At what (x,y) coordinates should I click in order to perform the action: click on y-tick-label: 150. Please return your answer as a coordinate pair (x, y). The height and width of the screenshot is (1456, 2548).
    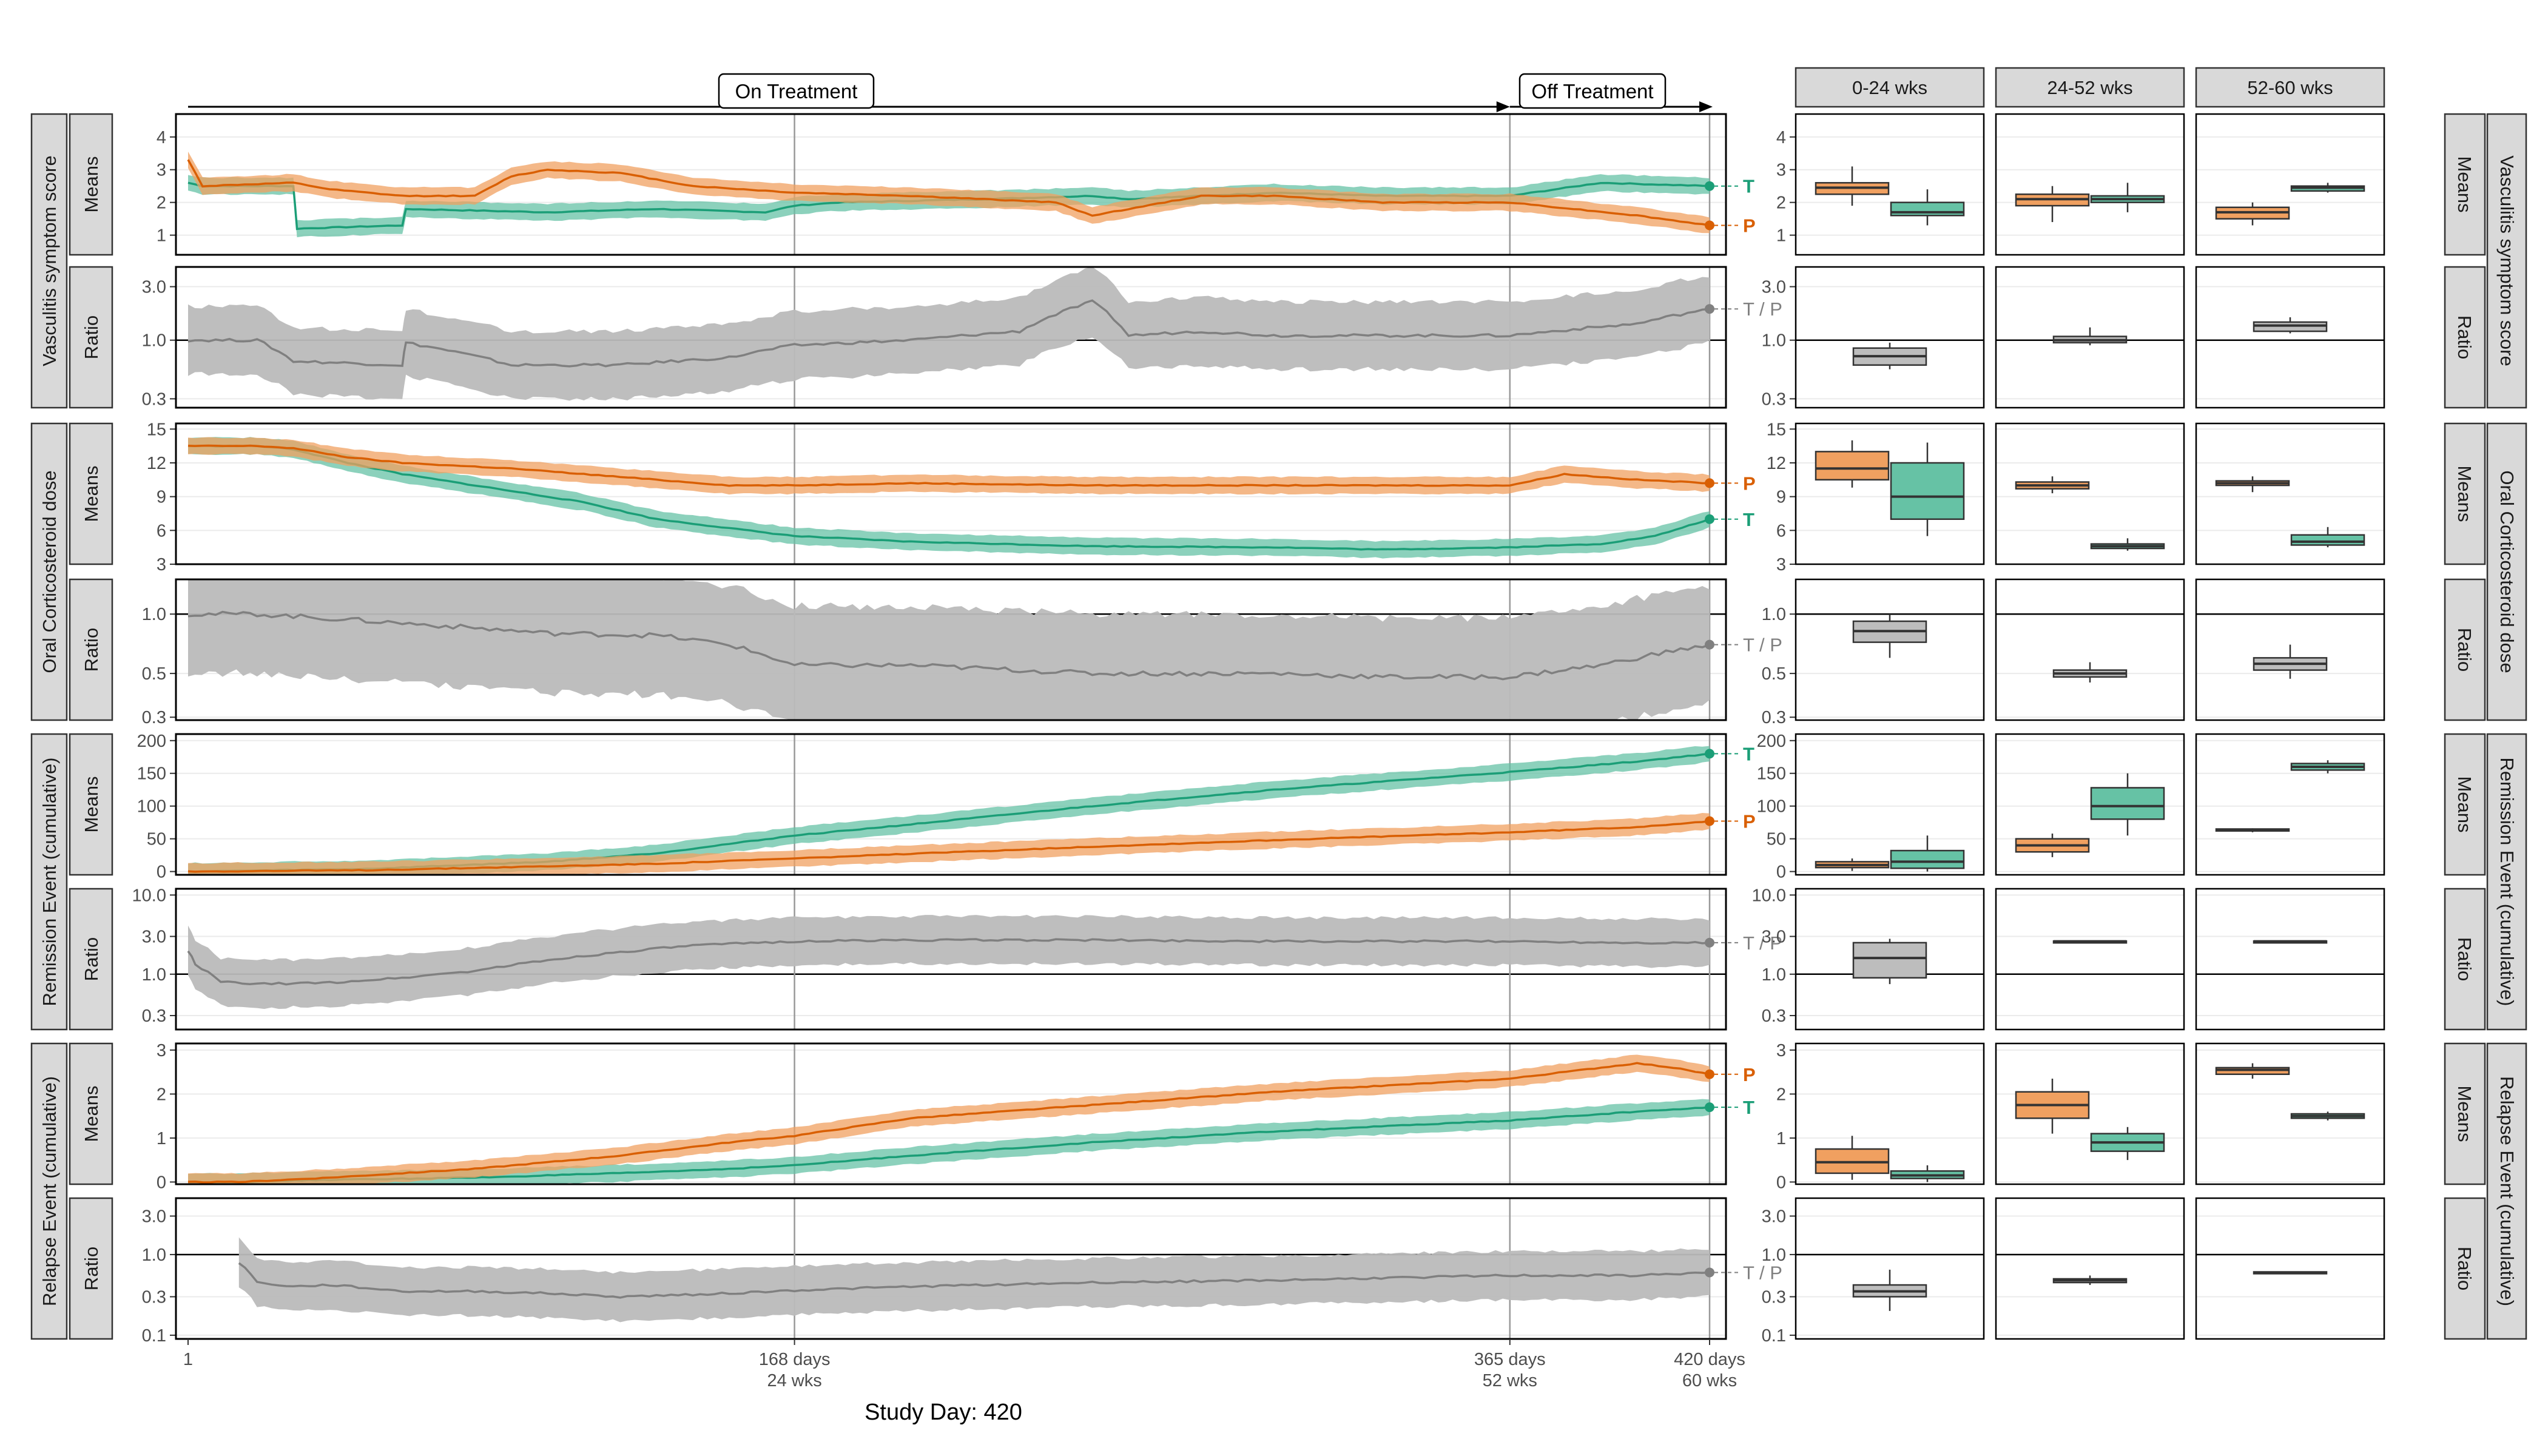
    Looking at the image, I should click on (151, 774).